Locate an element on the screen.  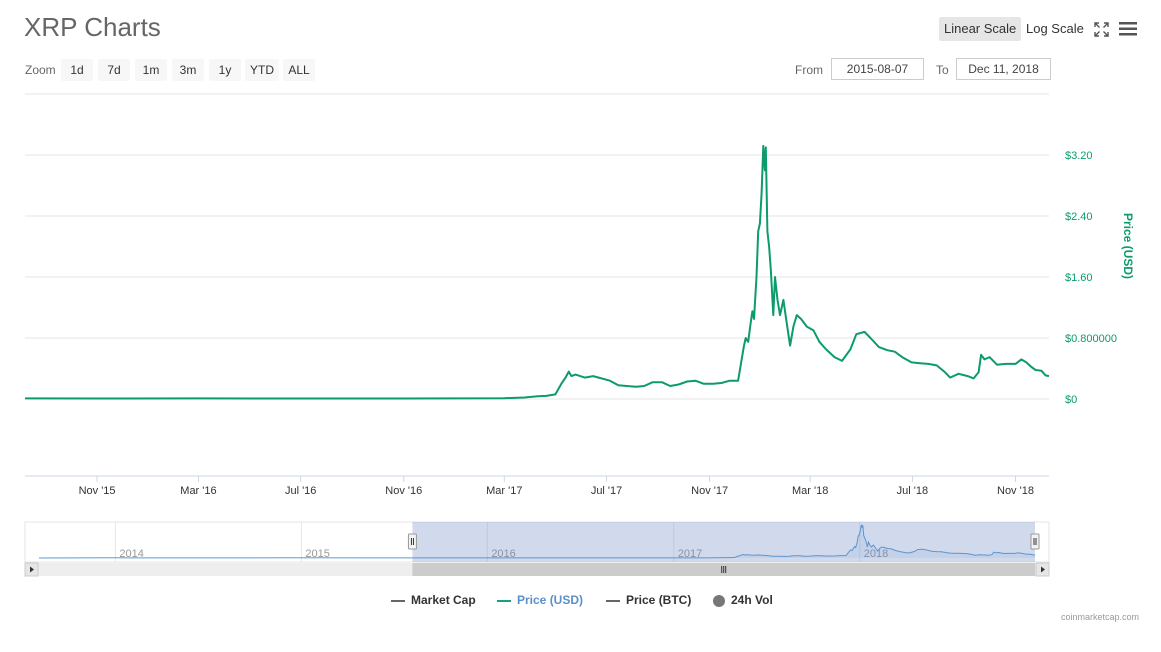
hamburger-menu-icon is located at coordinates (1128, 29).